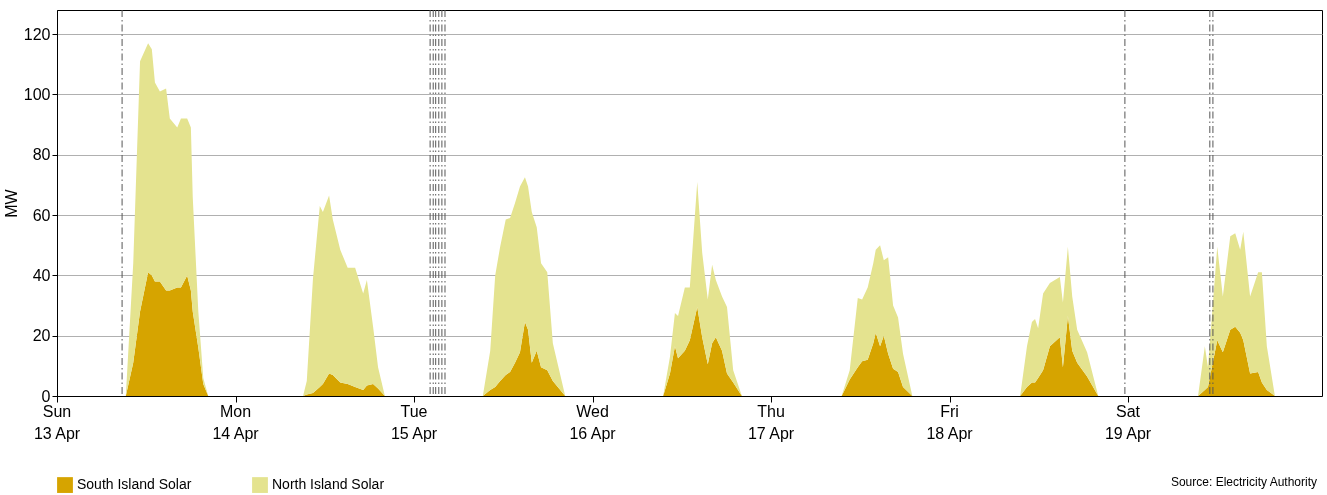 This screenshot has height=495, width=1327. I want to click on y-tick-label: 0, so click(46, 396).